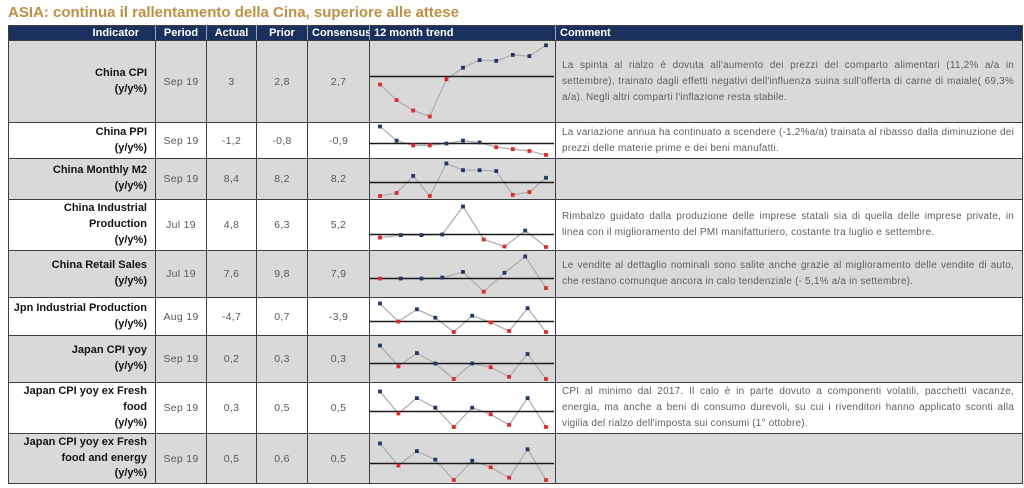 The image size is (1024, 488). What do you see at coordinates (338, 359) in the screenshot?
I see `consensus-cell: 0,3` at bounding box center [338, 359].